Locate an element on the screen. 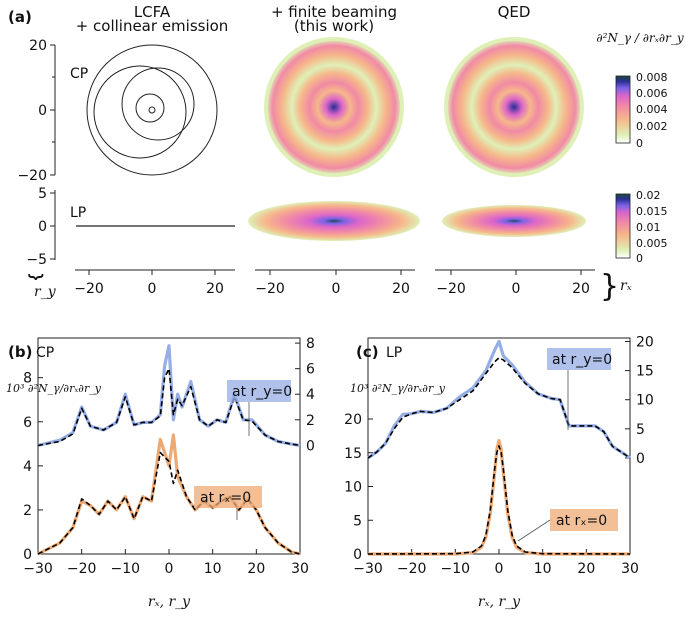 Image resolution: width=685 pixels, height=617 pixels. colorbar-lp is located at coordinates (623, 226).